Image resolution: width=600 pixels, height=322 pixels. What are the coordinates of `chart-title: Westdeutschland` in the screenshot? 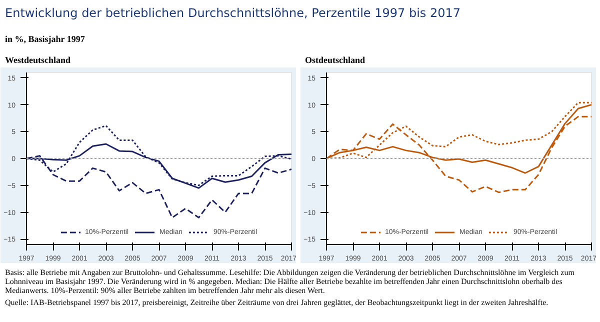 It's located at (38, 60).